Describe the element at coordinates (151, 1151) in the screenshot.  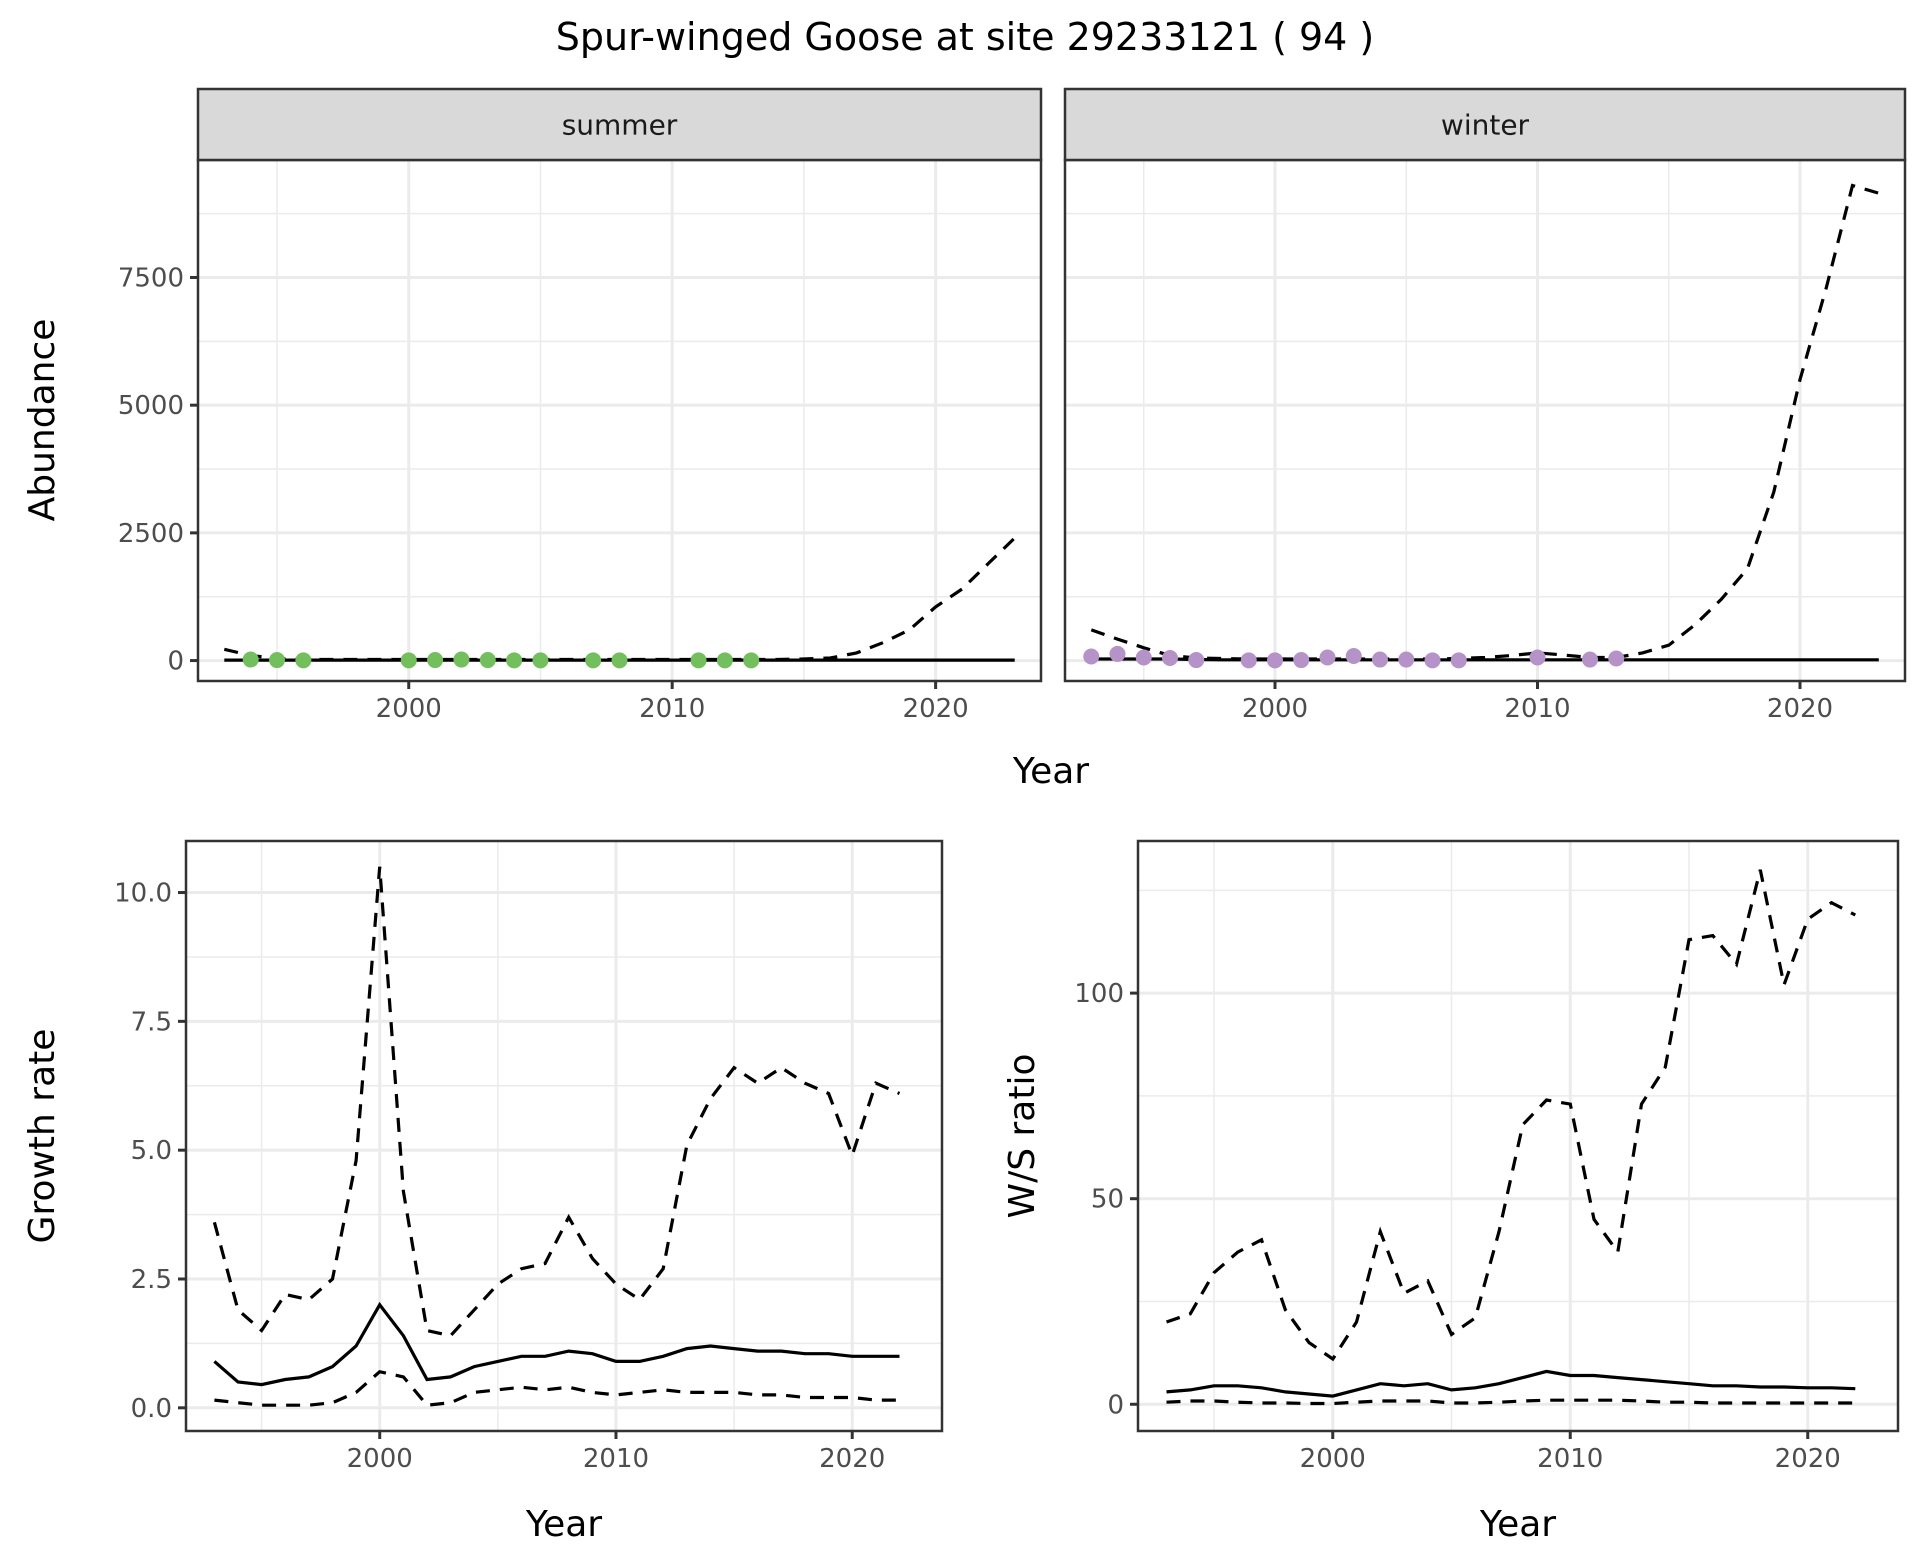
I see `y-tick-label: 5.0` at that location.